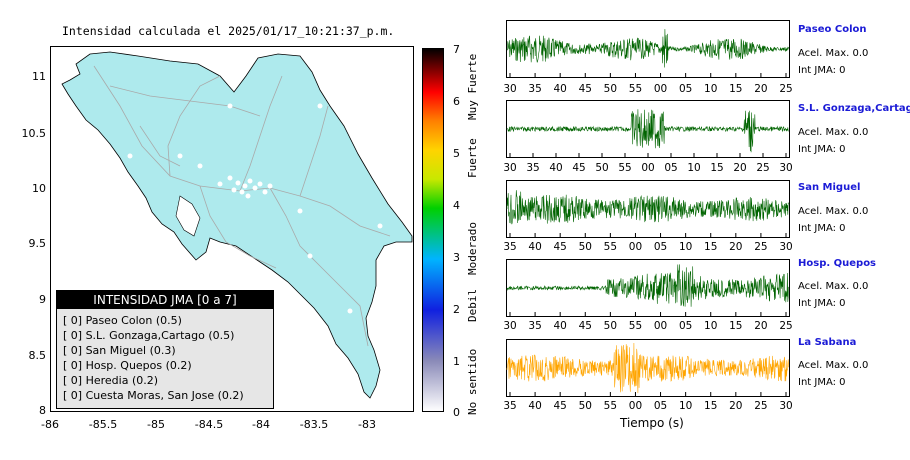  Describe the element at coordinates (456, 361) in the screenshot. I see `colorbar-tick: 1` at that location.